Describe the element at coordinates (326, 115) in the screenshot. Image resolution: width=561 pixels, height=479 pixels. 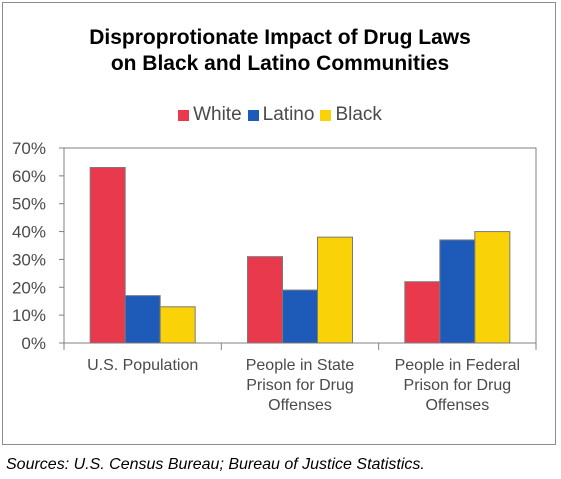
I see `legend-swatch-black` at that location.